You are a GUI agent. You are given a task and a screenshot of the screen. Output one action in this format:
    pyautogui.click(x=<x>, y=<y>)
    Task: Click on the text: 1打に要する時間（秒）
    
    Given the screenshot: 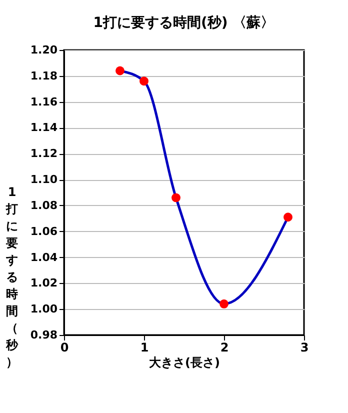 What is the action you would take?
    pyautogui.click(x=12, y=277)
    